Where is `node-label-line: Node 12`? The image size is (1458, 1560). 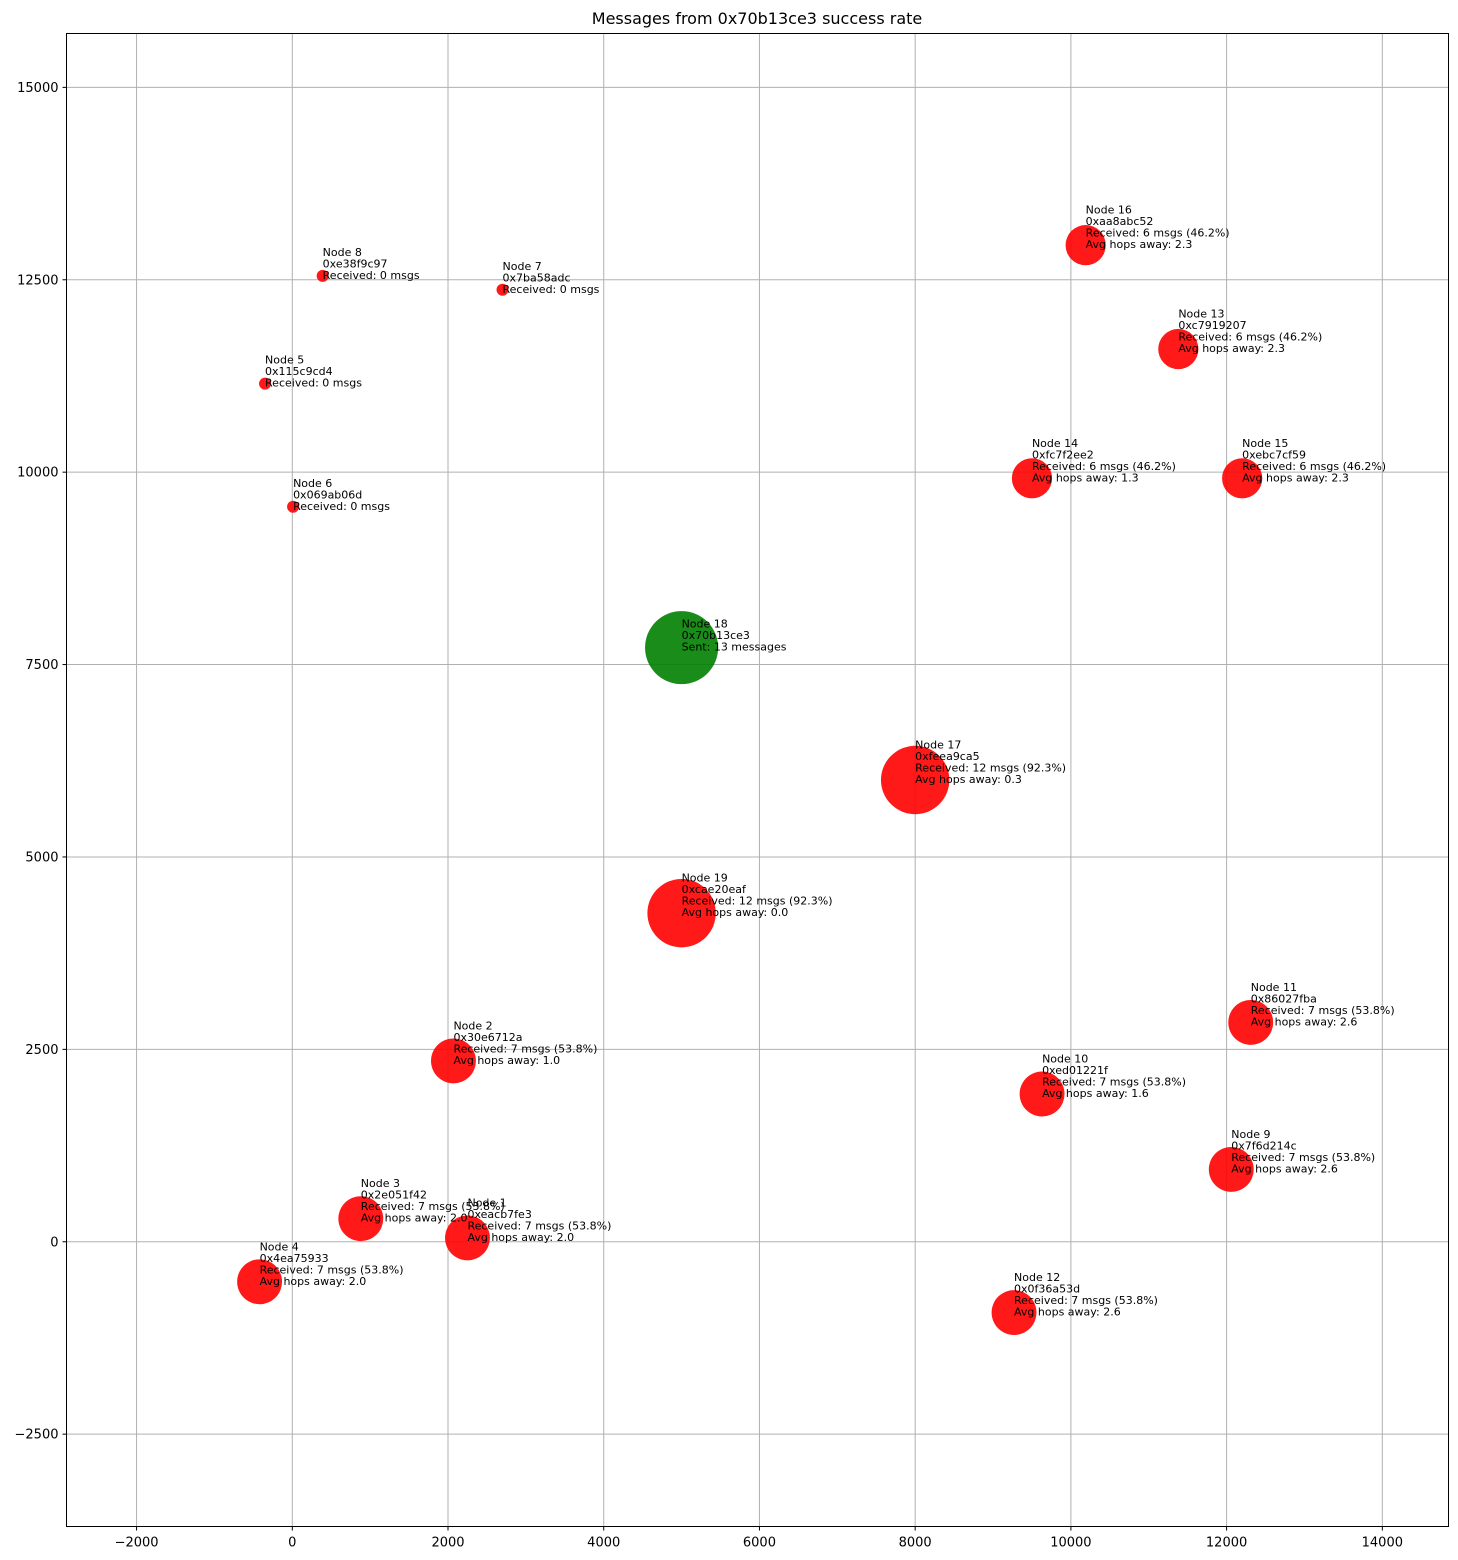 node-label-line: Node 12 is located at coordinates (1037, 1277).